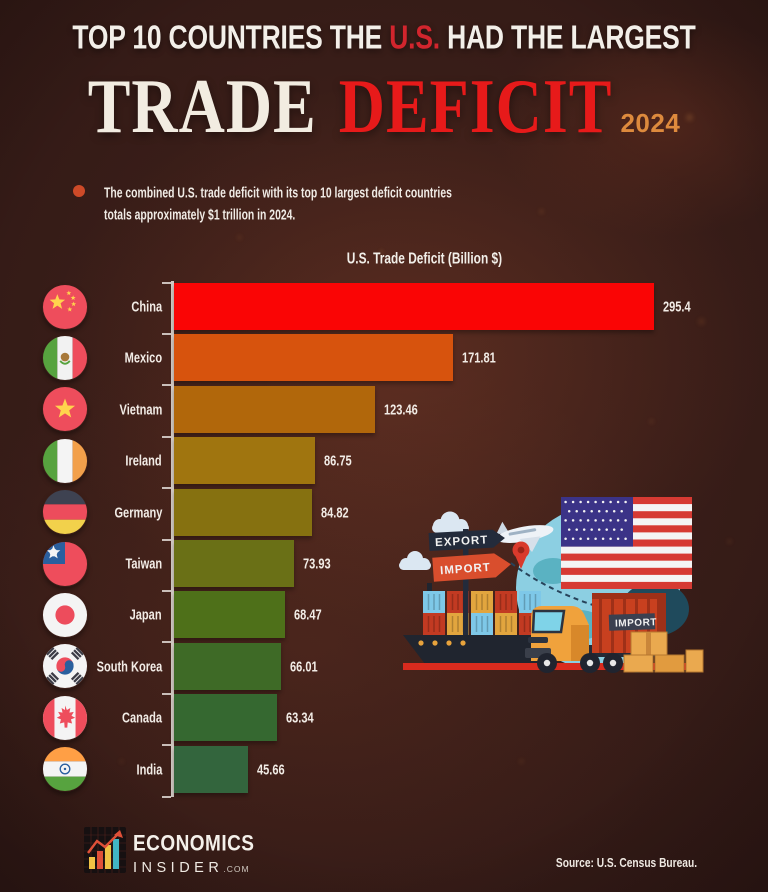 The image size is (768, 892). I want to click on chart-row: Ireland 86.75, so click(384, 461).